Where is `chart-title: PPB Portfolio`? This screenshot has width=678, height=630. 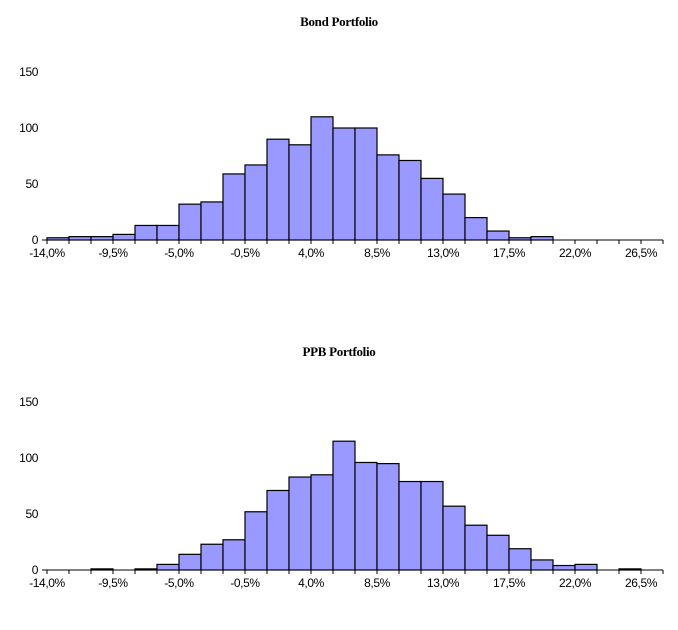
chart-title: PPB Portfolio is located at coordinates (339, 351).